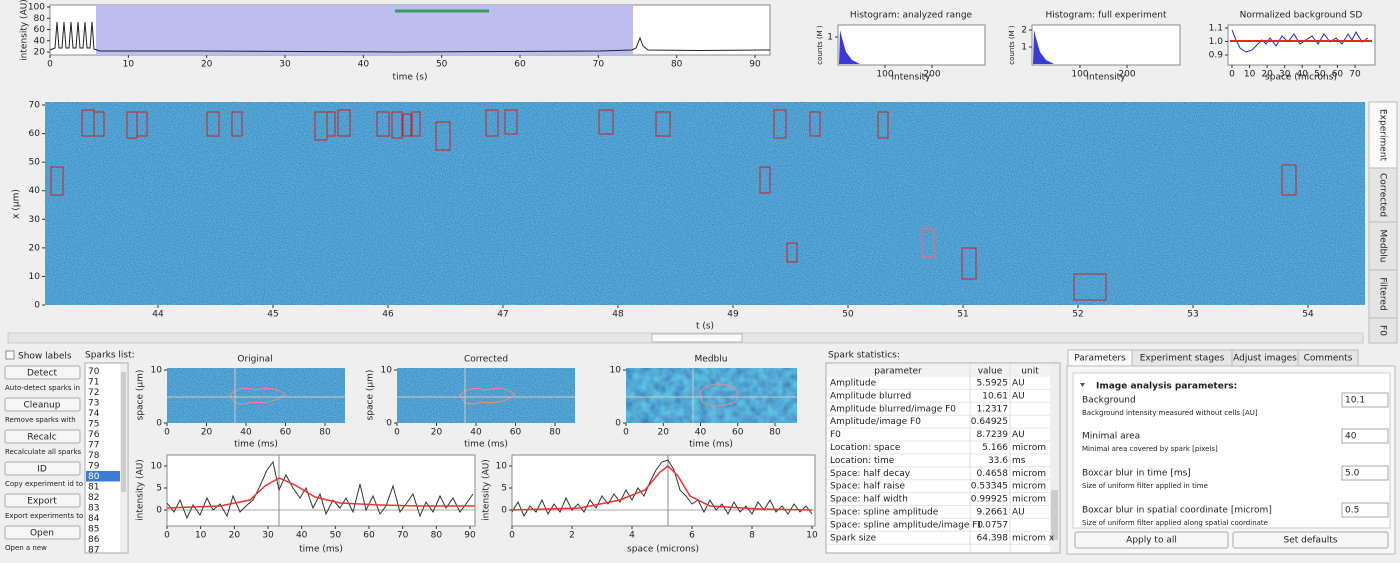 This screenshot has height=563, width=1400. I want to click on y-tick-label: 5, so click(159, 489).